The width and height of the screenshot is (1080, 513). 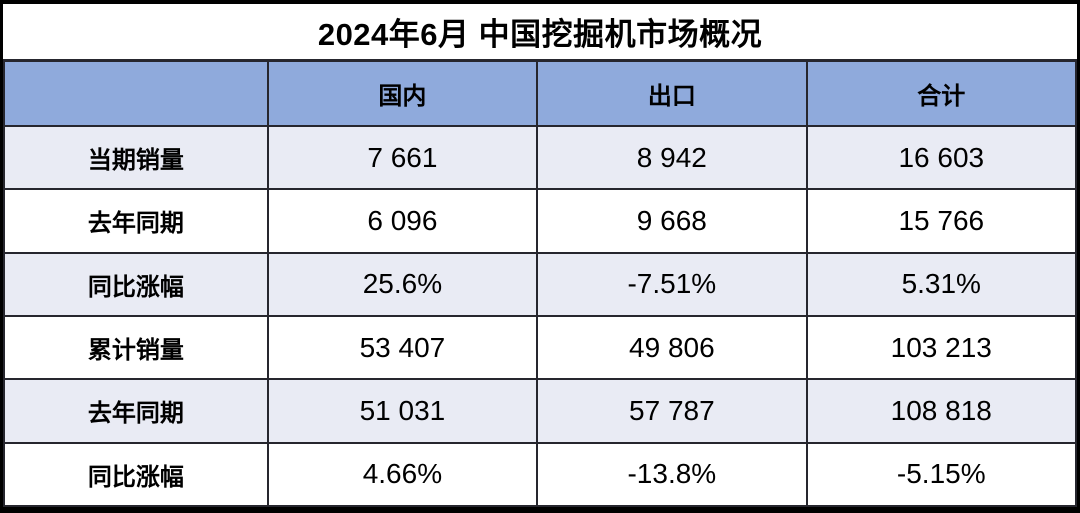 I want to click on table-row-0: 当期销量 7 661 8 942 16 603, so click(x=540, y=157).